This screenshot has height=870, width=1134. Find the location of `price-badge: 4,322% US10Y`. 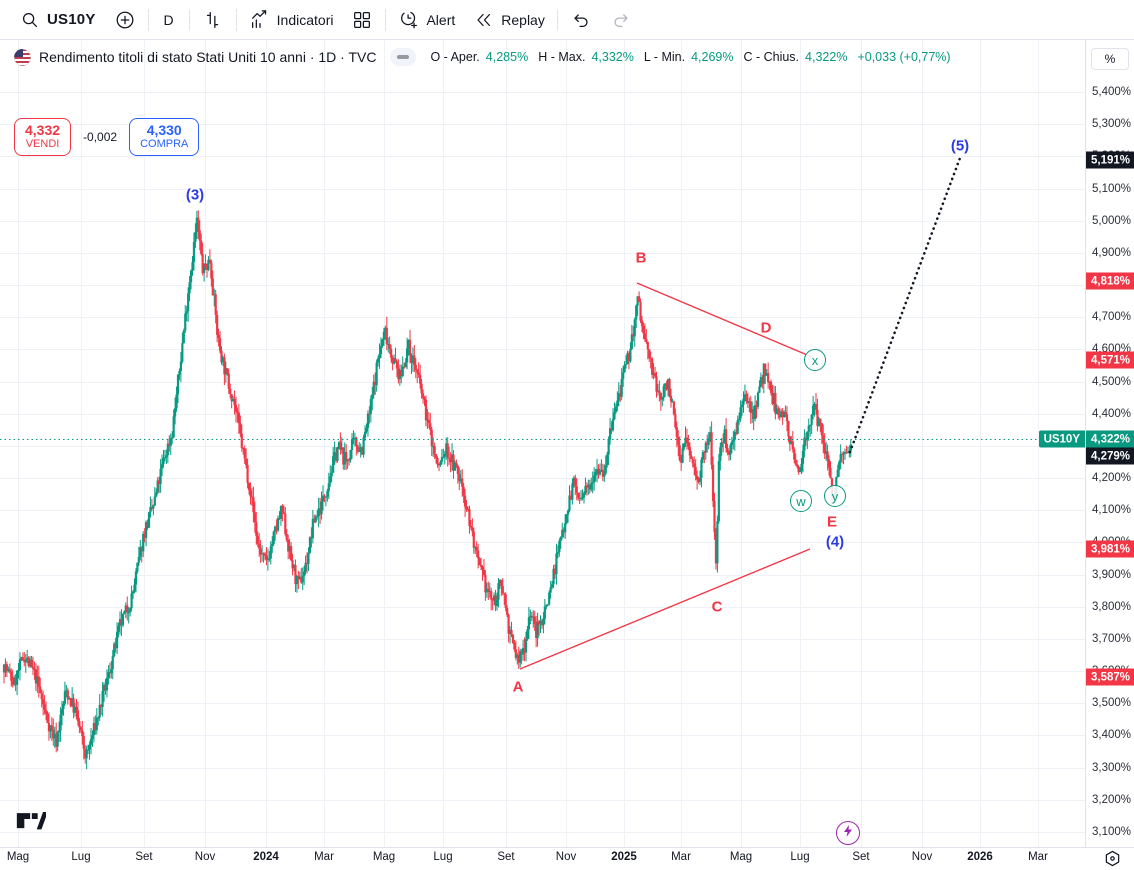

price-badge: 4,322% US10Y is located at coordinates (1086, 439).